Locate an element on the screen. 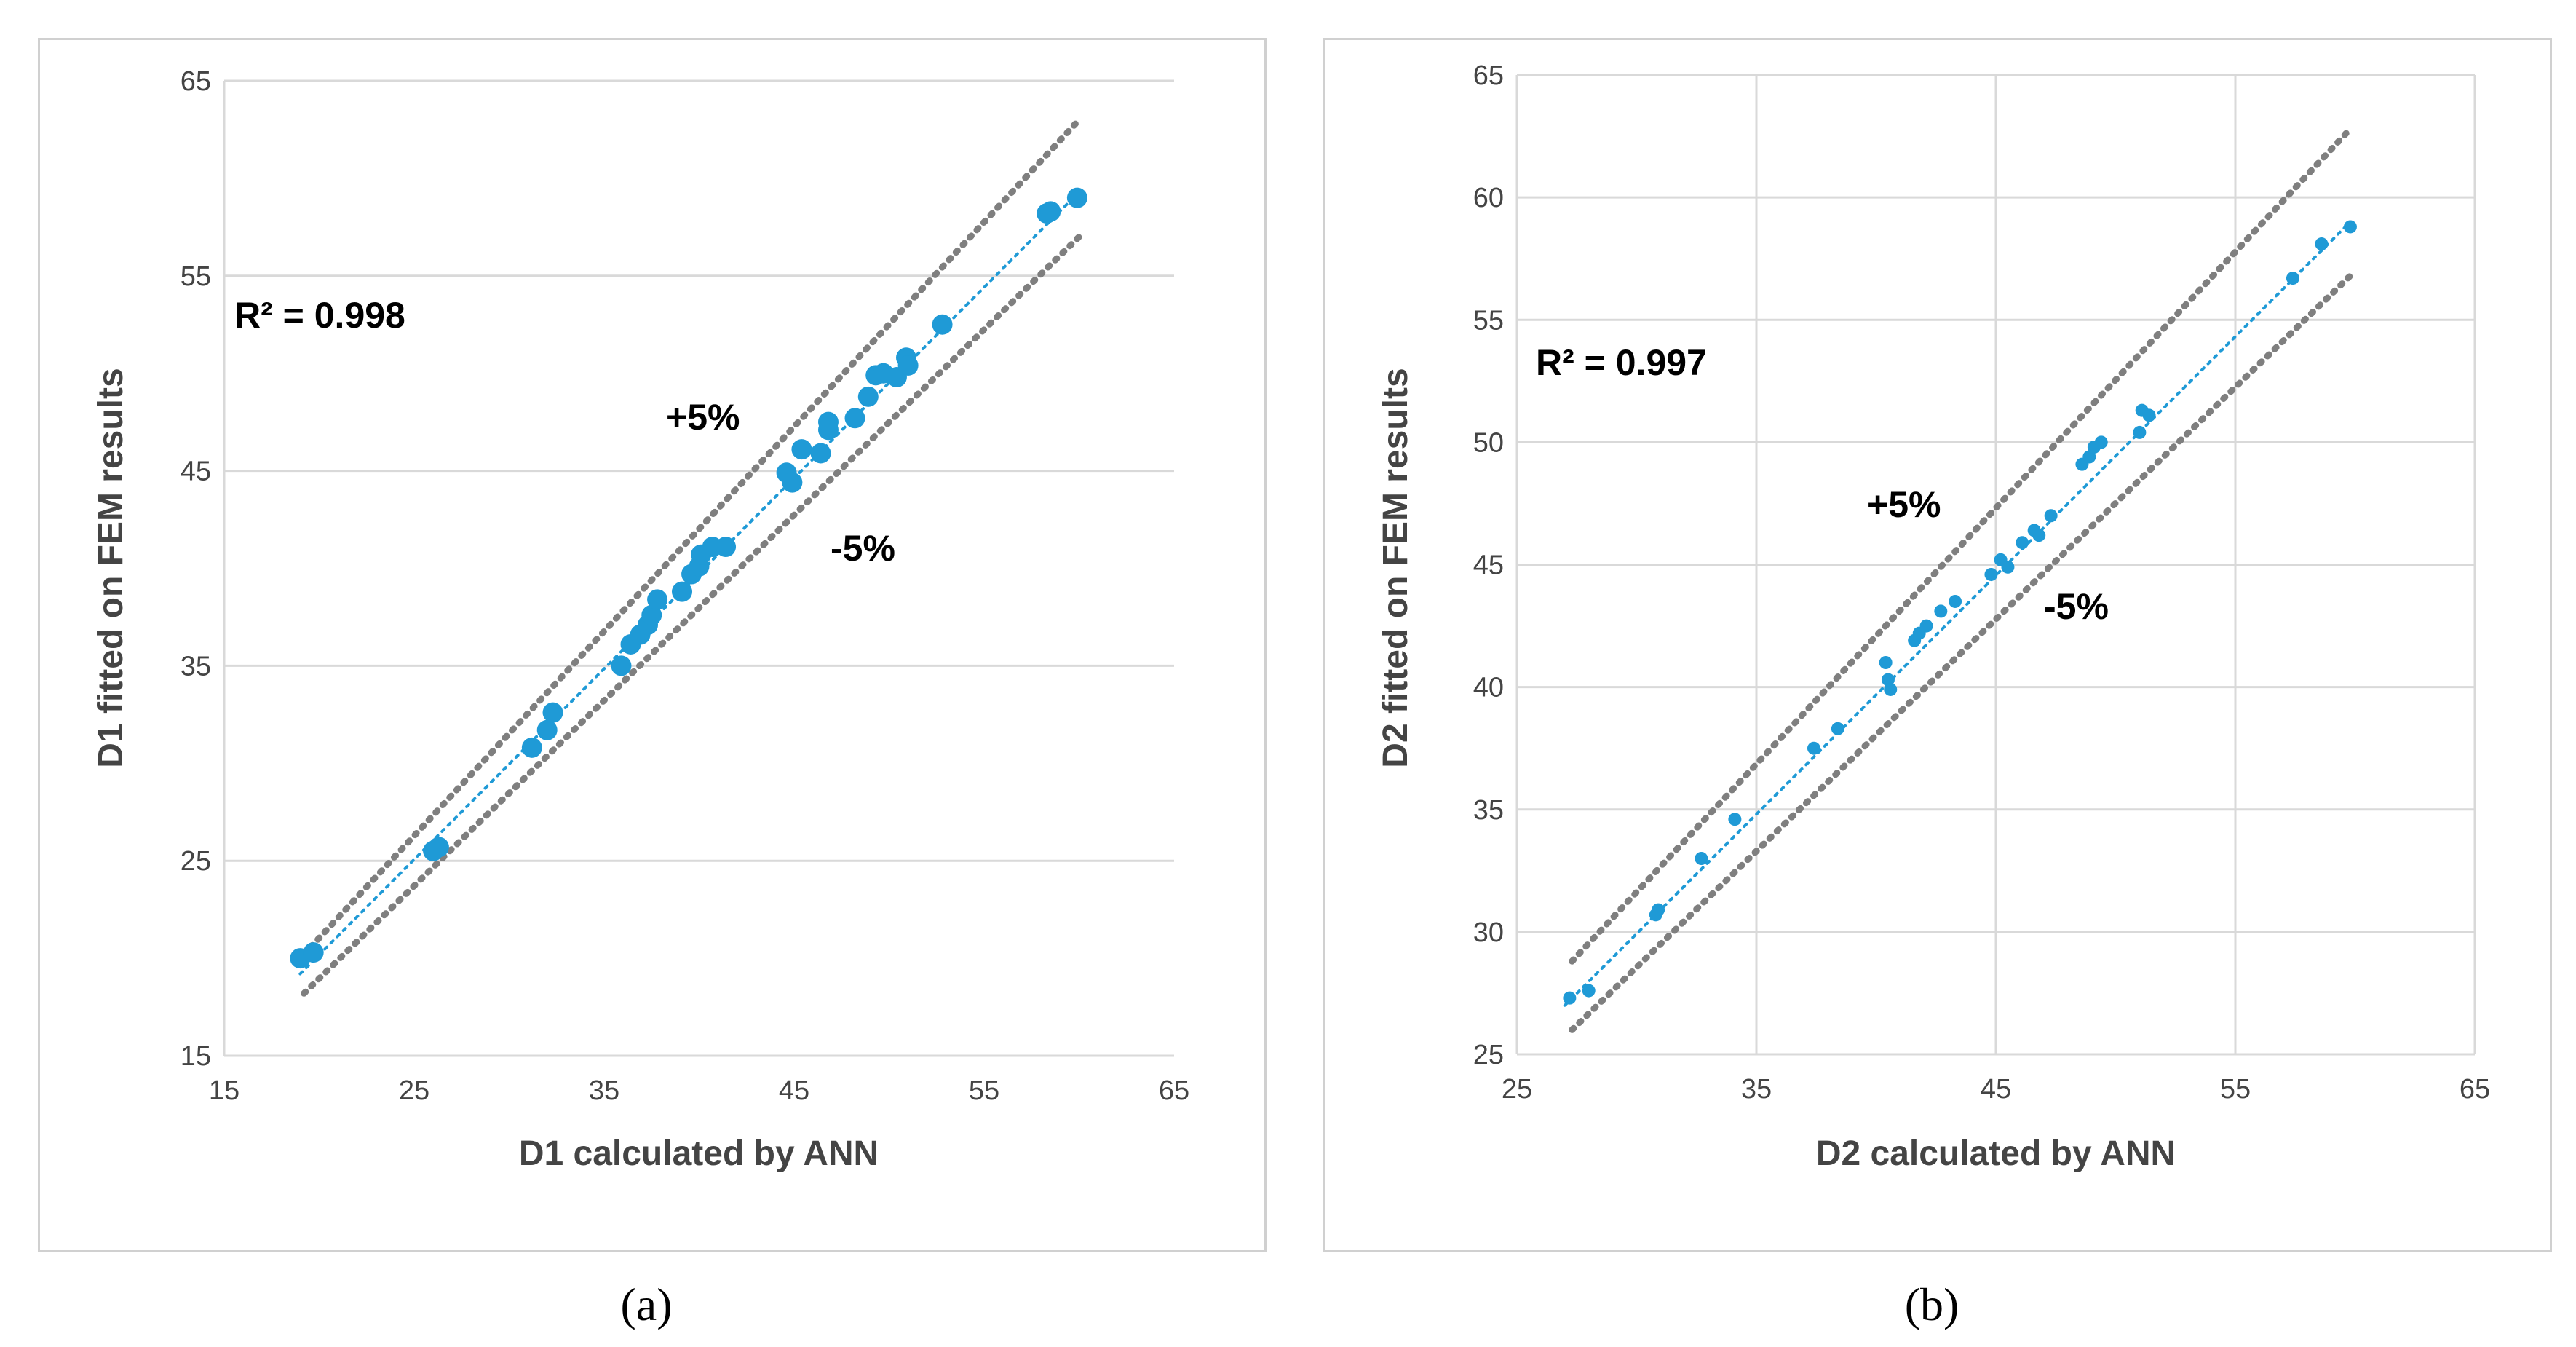  x-axis-title: D1 calculated by ANN is located at coordinates (699, 1153).